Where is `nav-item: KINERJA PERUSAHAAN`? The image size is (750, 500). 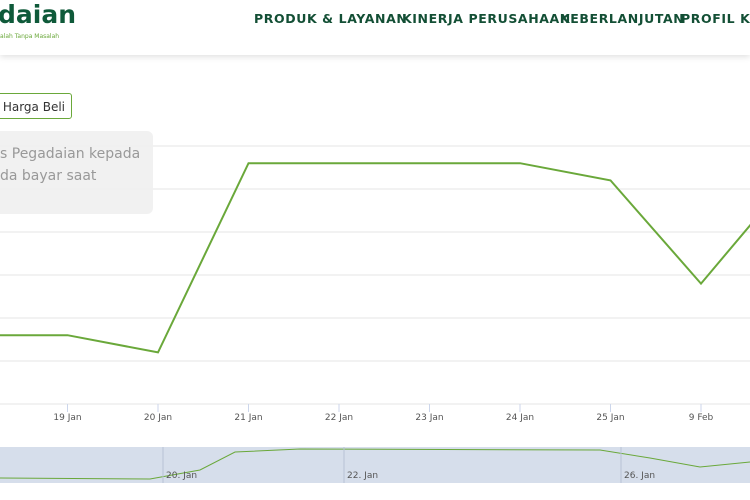
nav-item: KINERJA PERUSAHAAN is located at coordinates (486, 18).